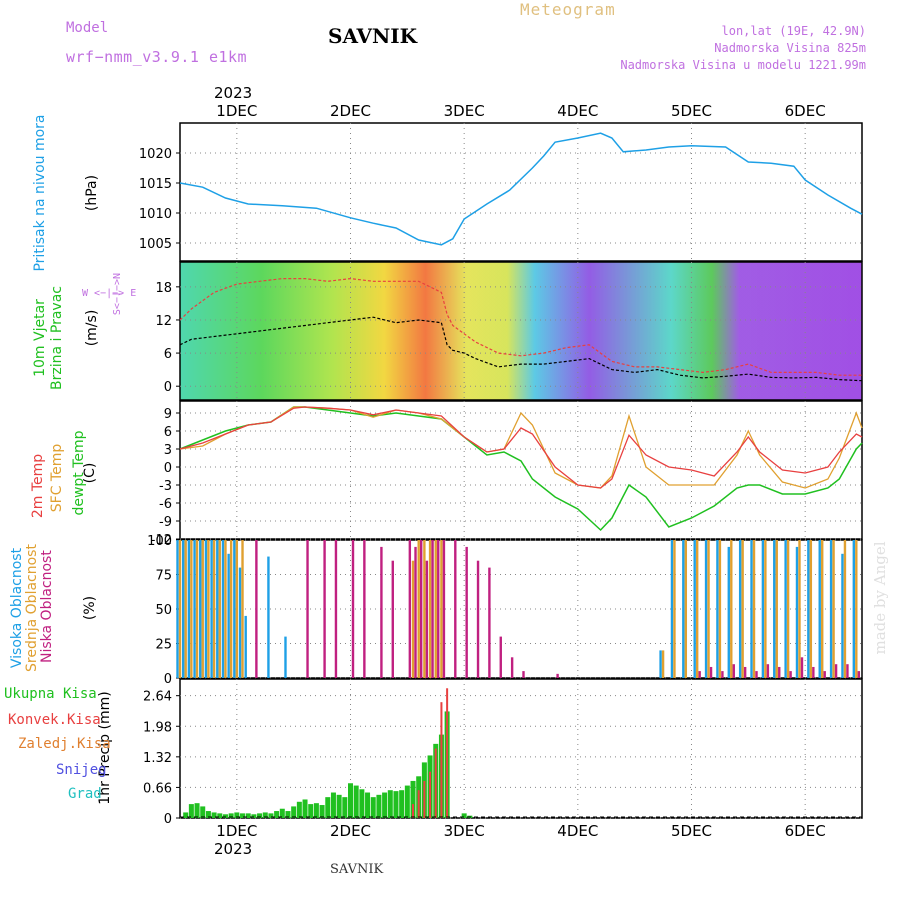  Describe the element at coordinates (464, 831) in the screenshot. I see `bottom-day-label: 3DEC` at that location.